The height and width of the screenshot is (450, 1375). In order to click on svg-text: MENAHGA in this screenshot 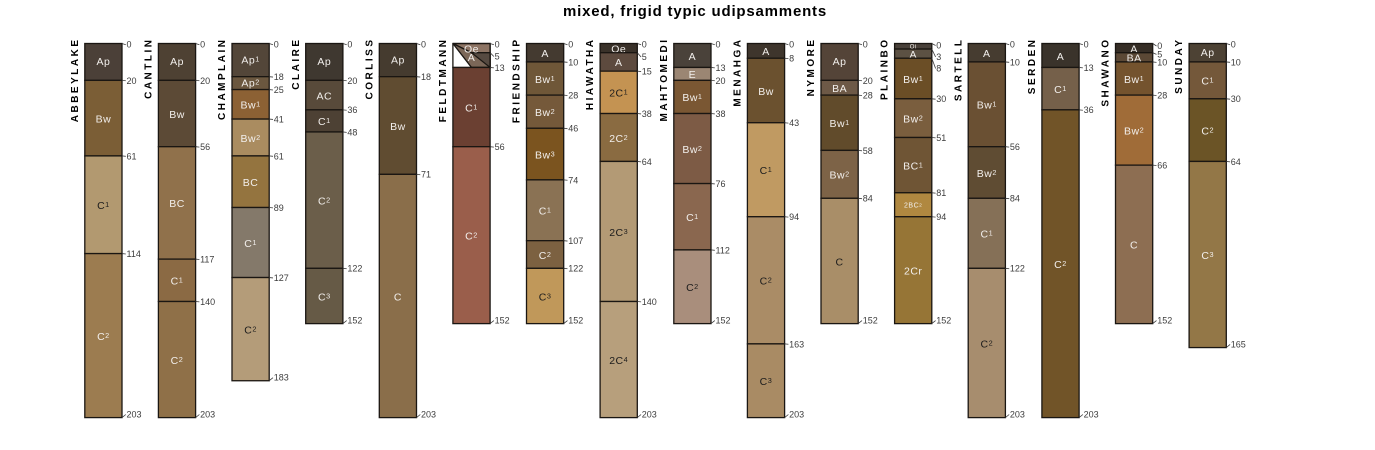, I will do `click(738, 72)`.